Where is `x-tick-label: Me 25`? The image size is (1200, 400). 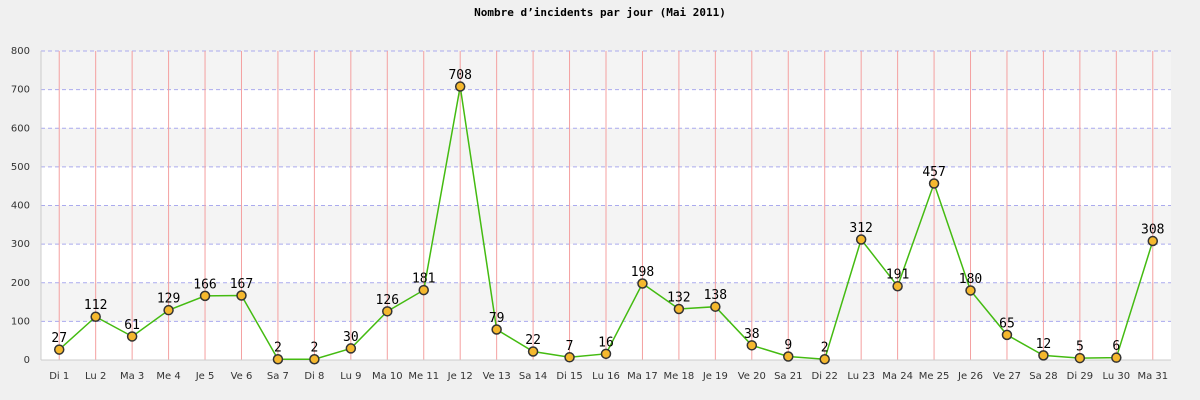
x-tick-label: Me 25 is located at coordinates (934, 376).